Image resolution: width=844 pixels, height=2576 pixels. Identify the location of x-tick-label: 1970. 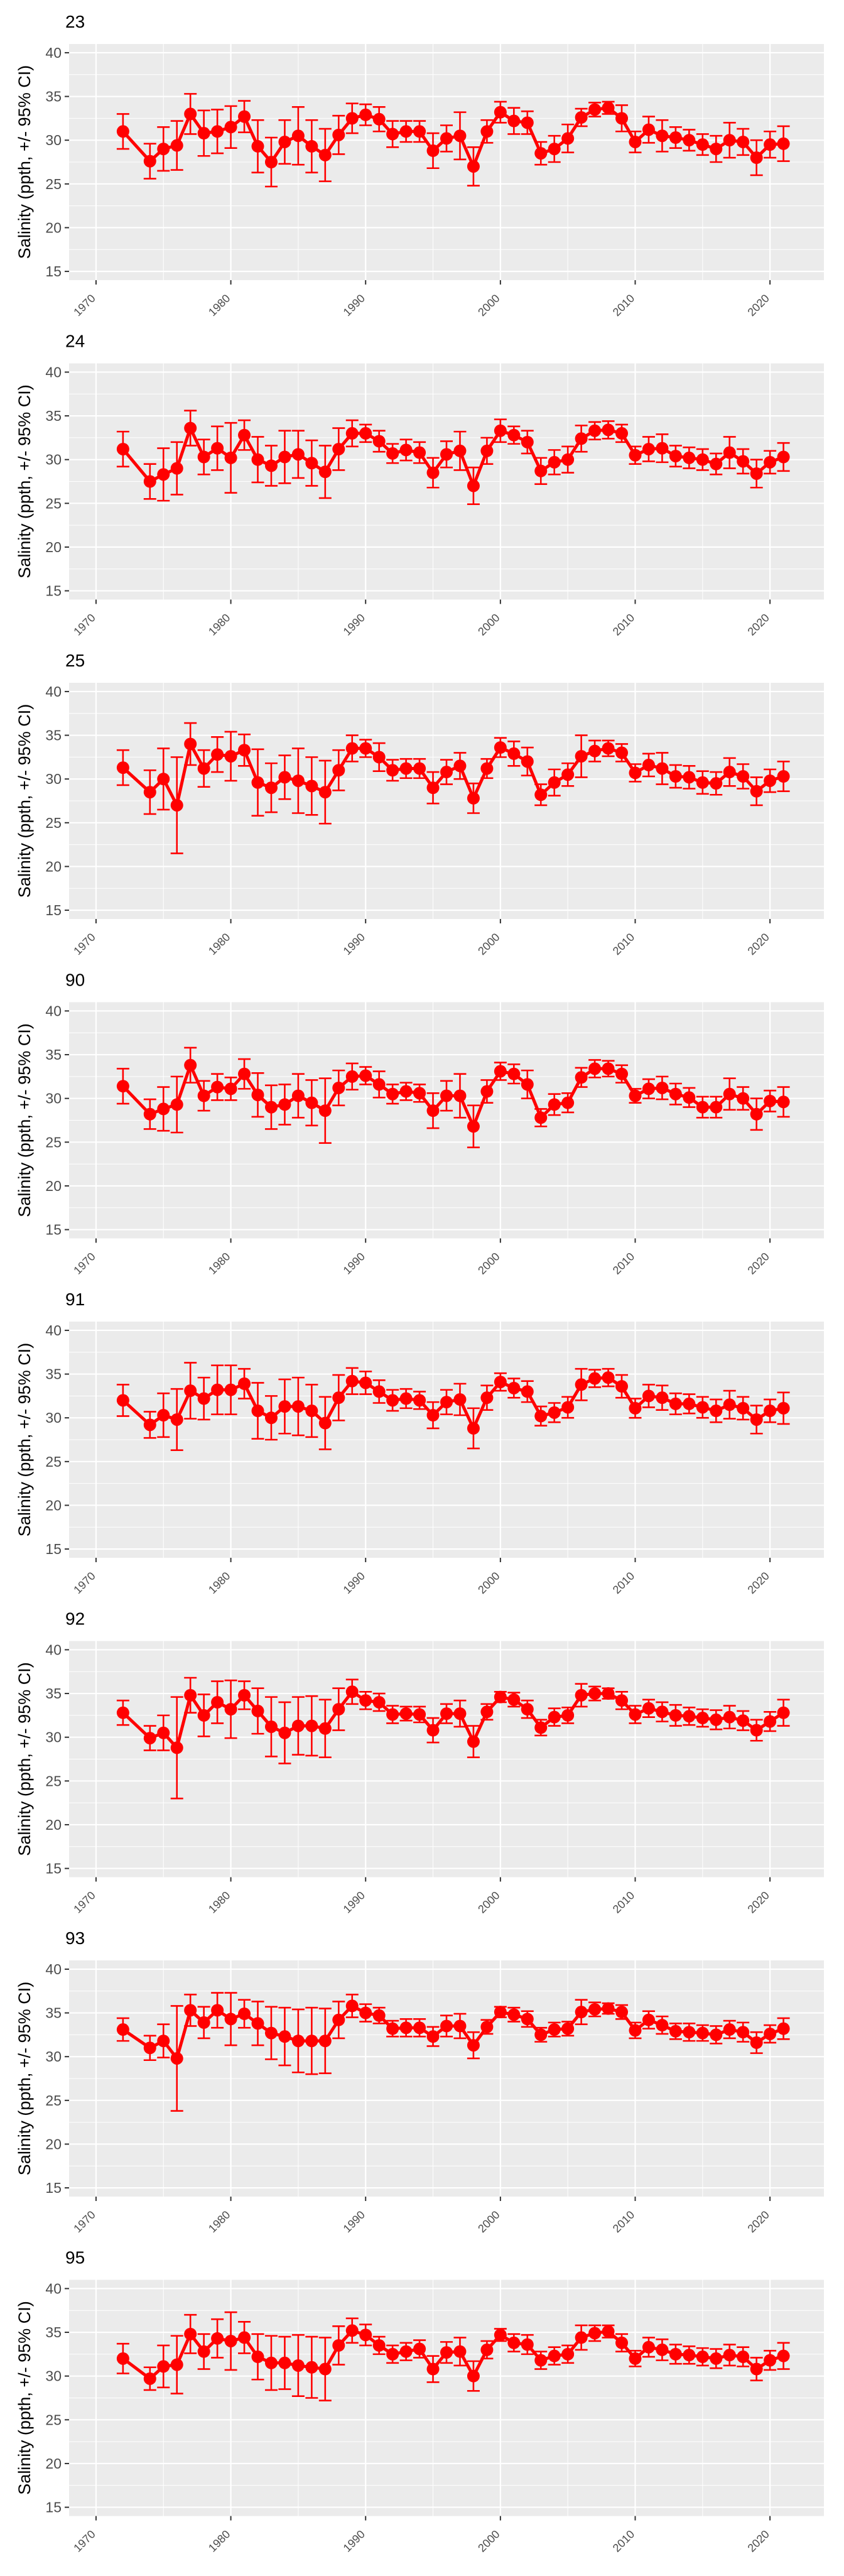
(84, 1263).